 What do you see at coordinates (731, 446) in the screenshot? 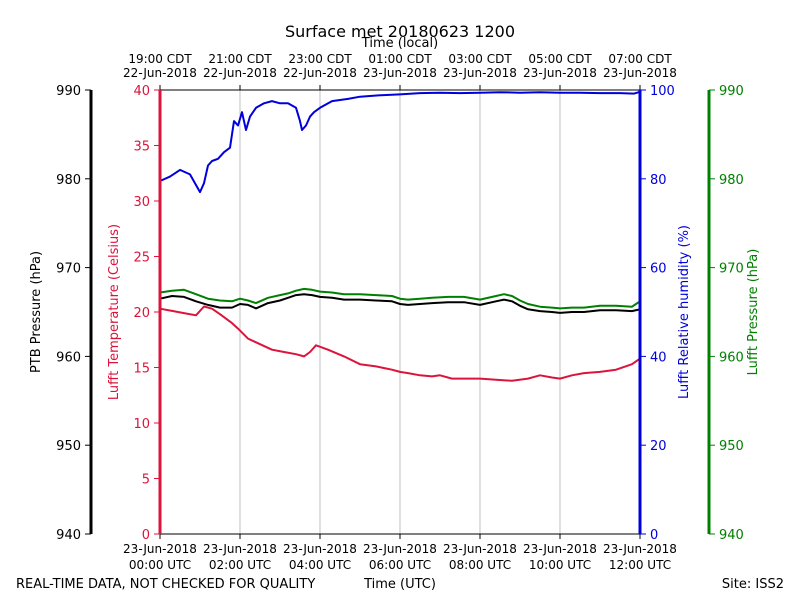
I see `lufft_p-tick-label: 950` at bounding box center [731, 446].